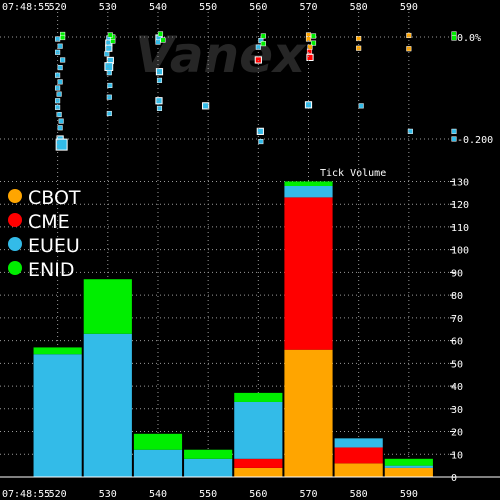  Describe the element at coordinates (359, 7) in the screenshot. I see `top-x-tick-label: 580` at that location.